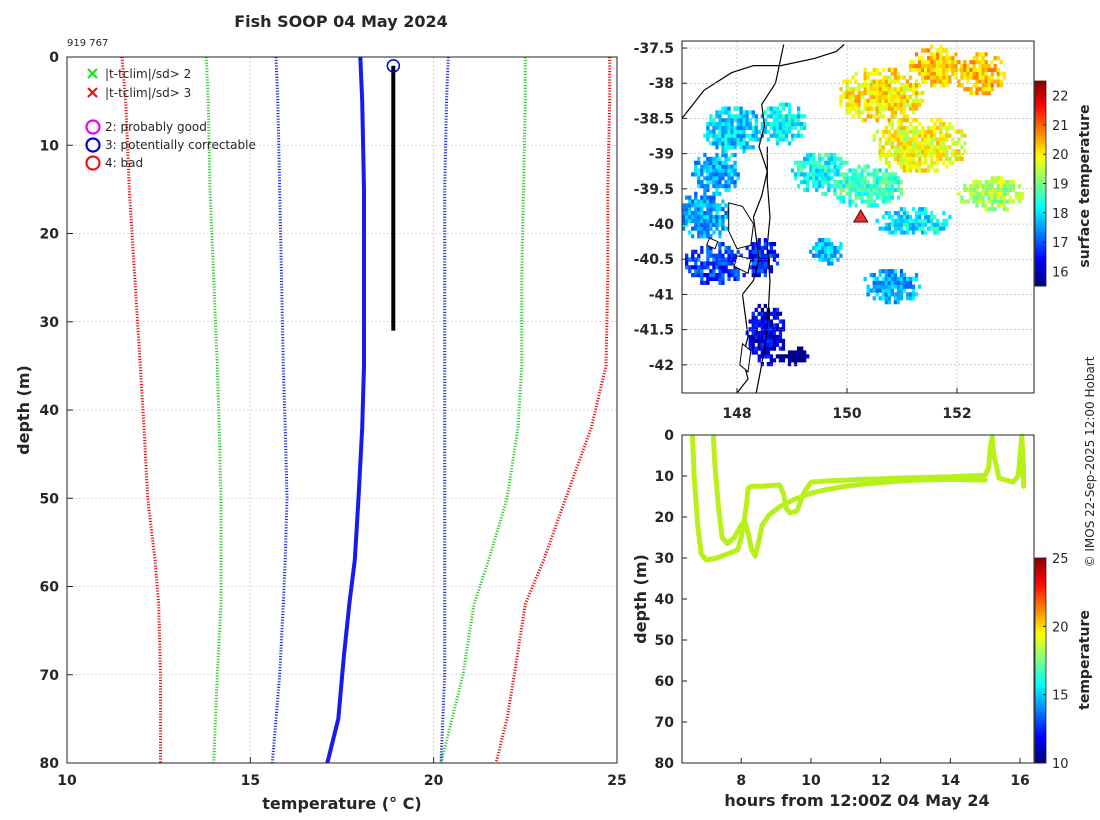 The height and width of the screenshot is (820, 1100). I want to click on map-y-tick-label: -41.5, so click(654, 331).